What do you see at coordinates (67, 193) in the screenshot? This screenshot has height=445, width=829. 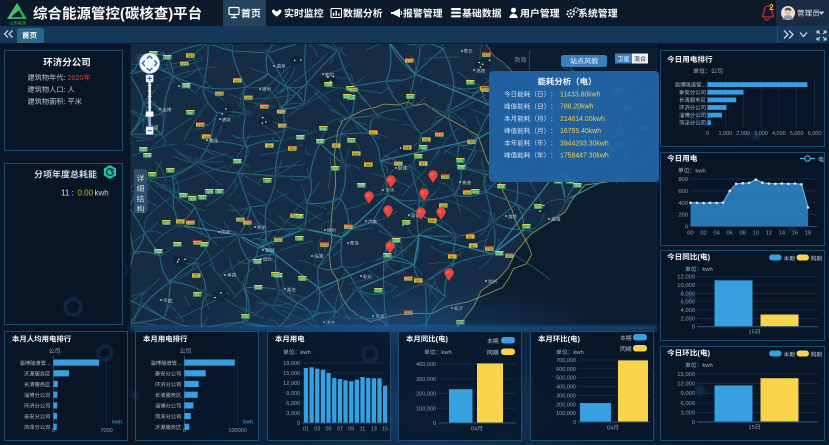 I see `svg-text: 11 :` at bounding box center [67, 193].